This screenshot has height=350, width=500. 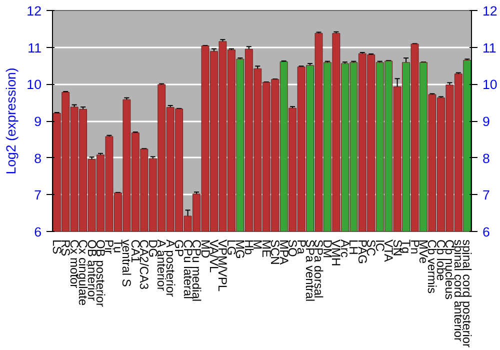 I want to click on y-tick-label: 7, so click(x=38, y=195).